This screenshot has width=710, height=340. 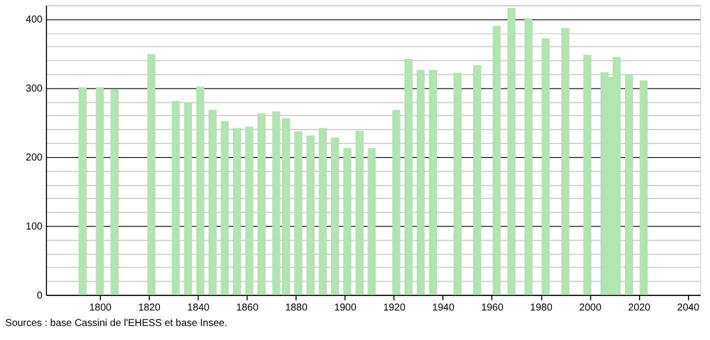 What do you see at coordinates (394, 308) in the screenshot?
I see `x-tick-label: 1920` at bounding box center [394, 308].